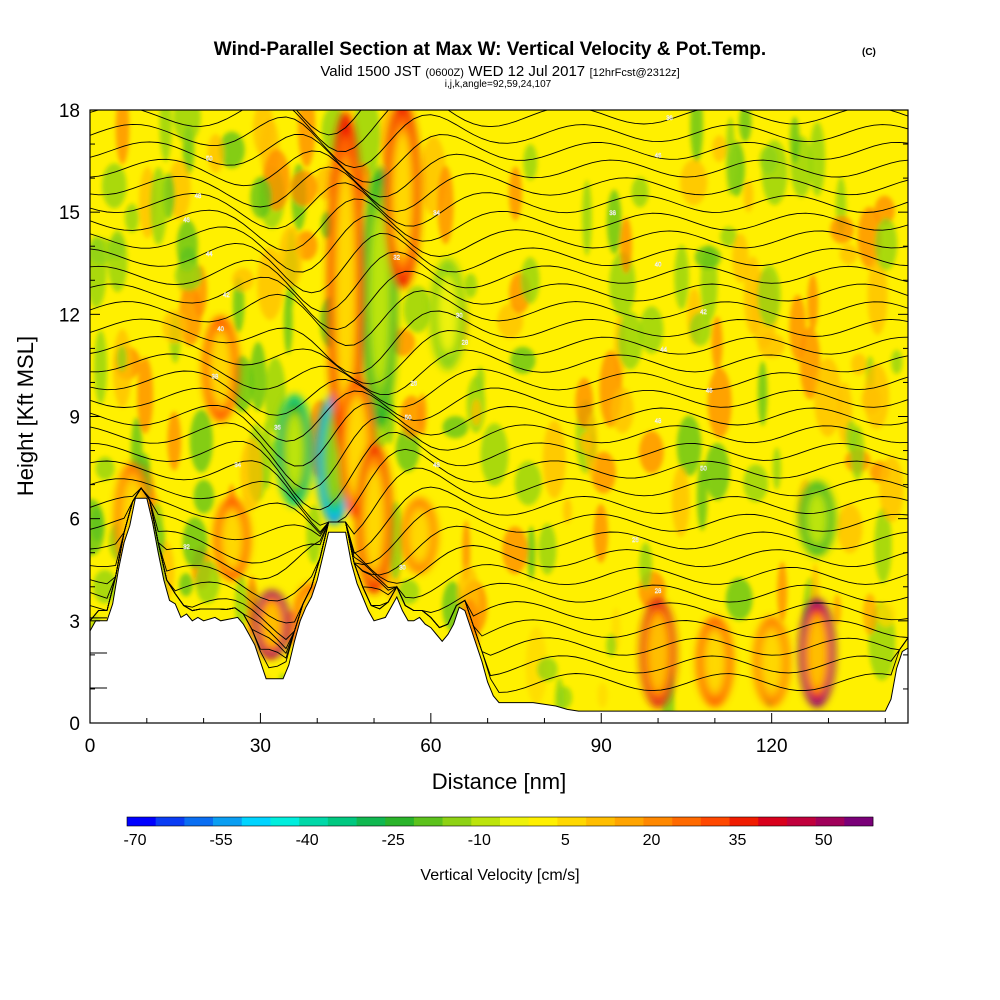 The width and height of the screenshot is (1000, 1000). I want to click on y-axis-label: Height [Kft MSL], so click(25, 416).